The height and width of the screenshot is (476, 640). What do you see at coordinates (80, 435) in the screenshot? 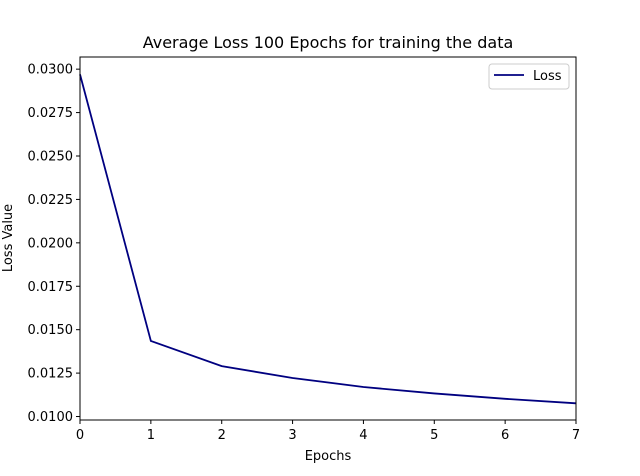
I see `x-tick-label: 0` at bounding box center [80, 435].